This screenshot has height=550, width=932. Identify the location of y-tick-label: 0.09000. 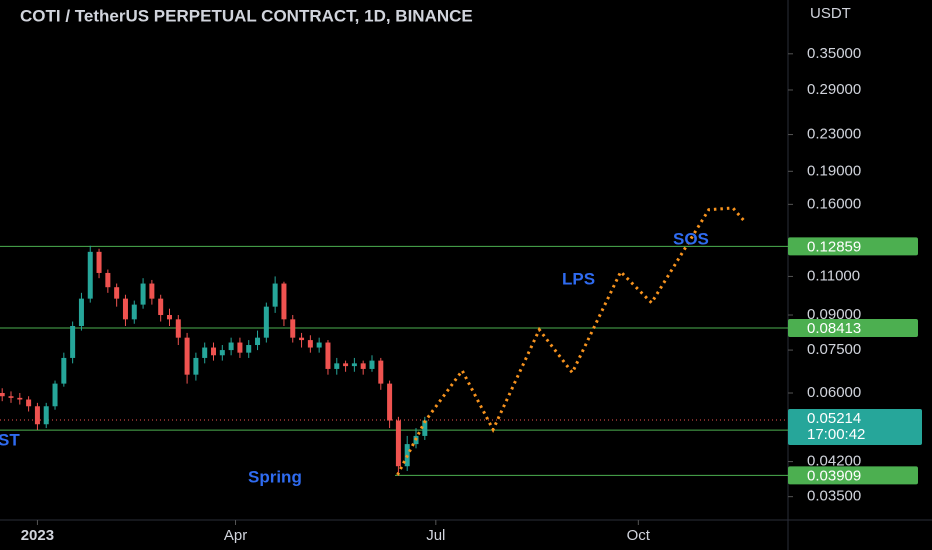
(834, 314).